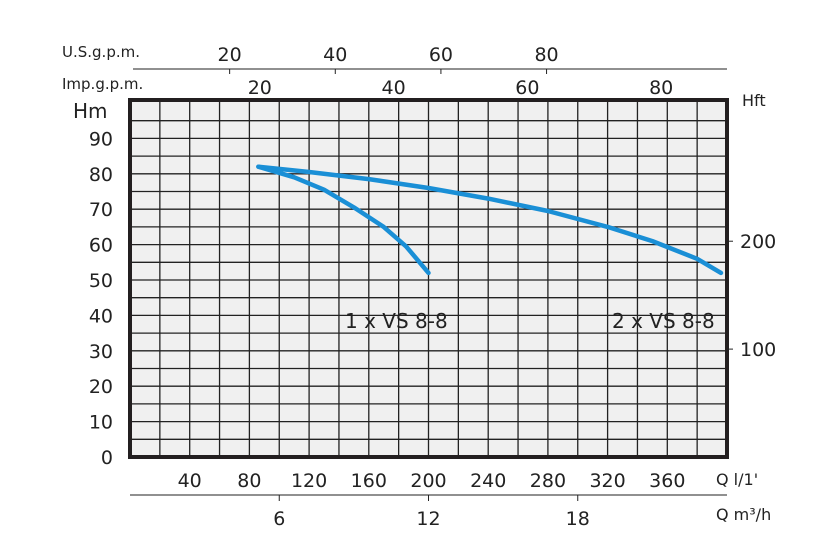  I want to click on x-tick-label: 200, so click(428, 481).